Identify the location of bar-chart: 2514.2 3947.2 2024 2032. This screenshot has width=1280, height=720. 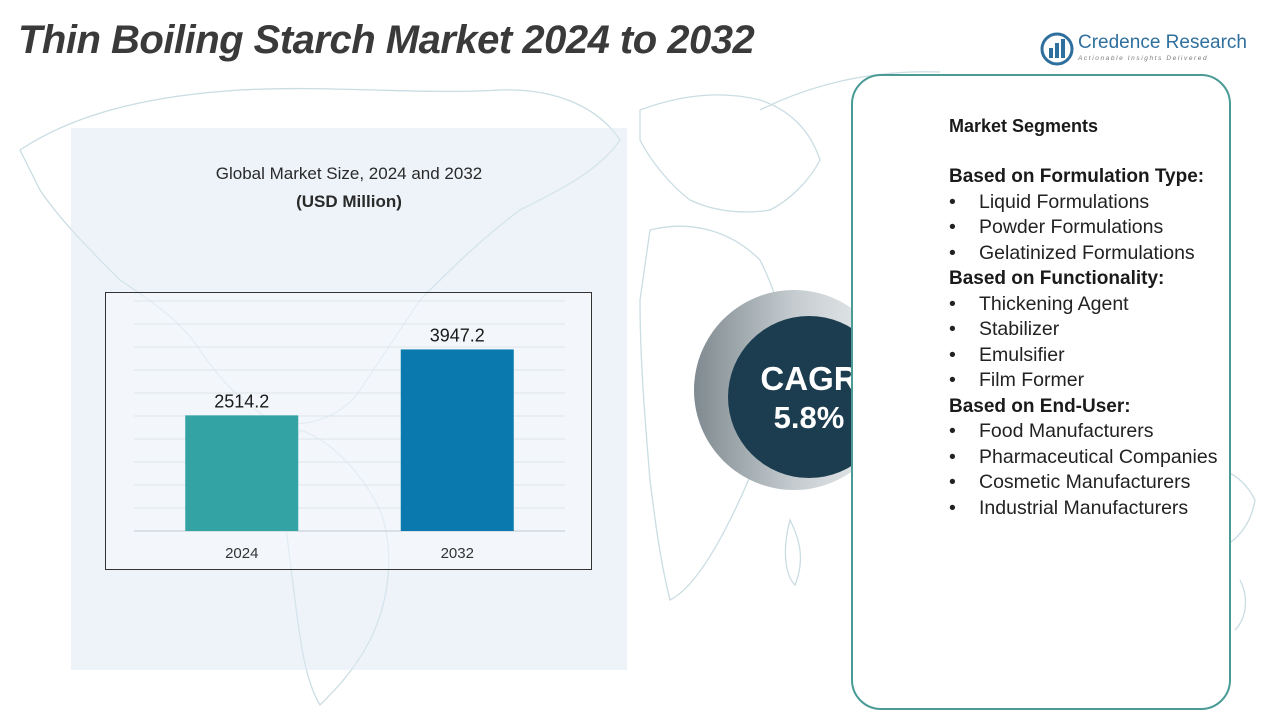
(348, 431).